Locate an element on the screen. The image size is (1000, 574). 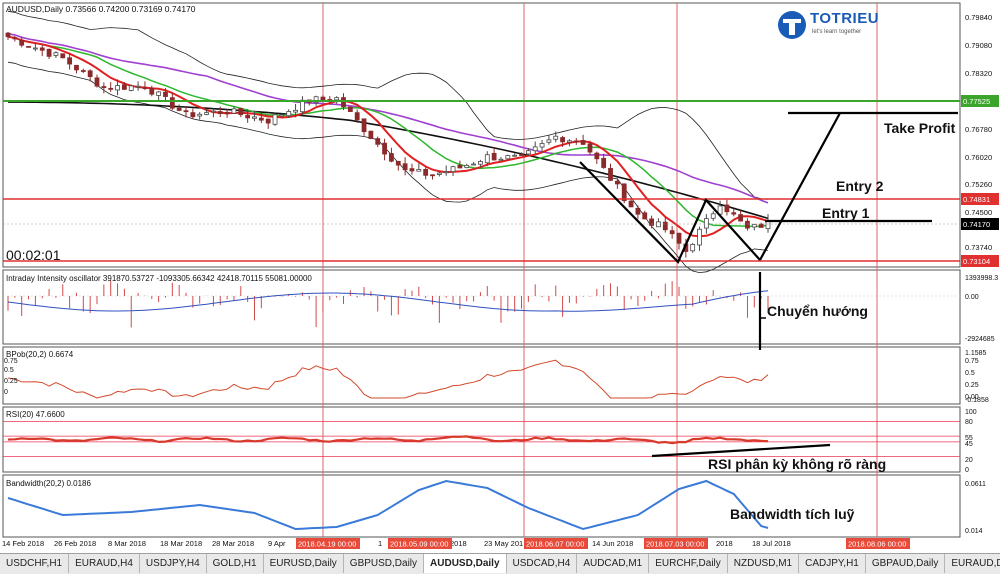
totrieu-logo: TOTRIEU let's learn together is located at coordinates (835, 25).